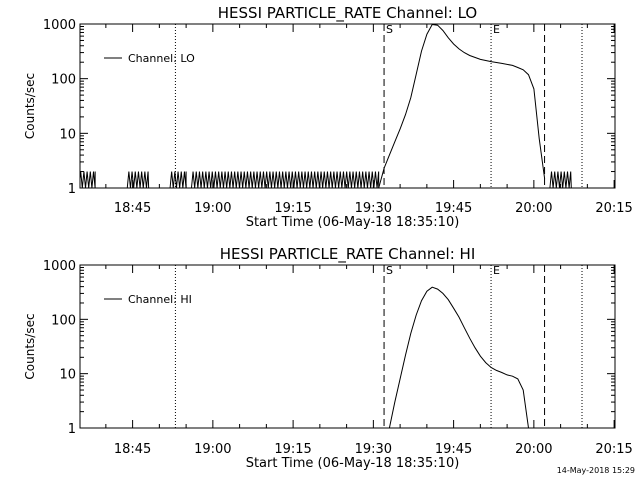  Describe the element at coordinates (348, 254) in the screenshot. I see `plot-title: HESSI PARTICLE_RATE Channel: HI` at that location.